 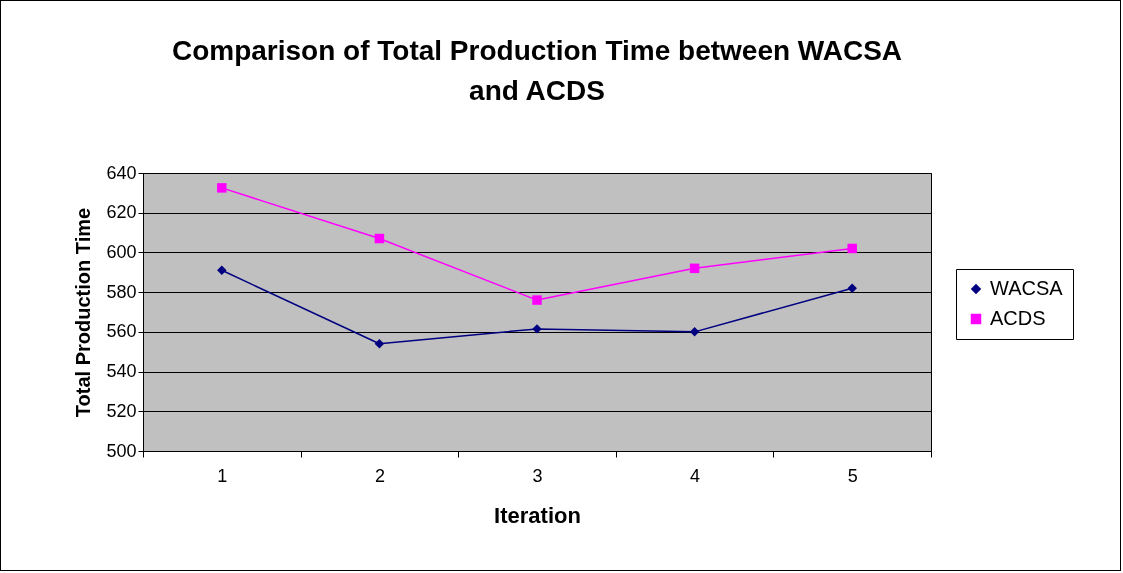 I want to click on y-tick-label: 580, so click(x=121, y=291).